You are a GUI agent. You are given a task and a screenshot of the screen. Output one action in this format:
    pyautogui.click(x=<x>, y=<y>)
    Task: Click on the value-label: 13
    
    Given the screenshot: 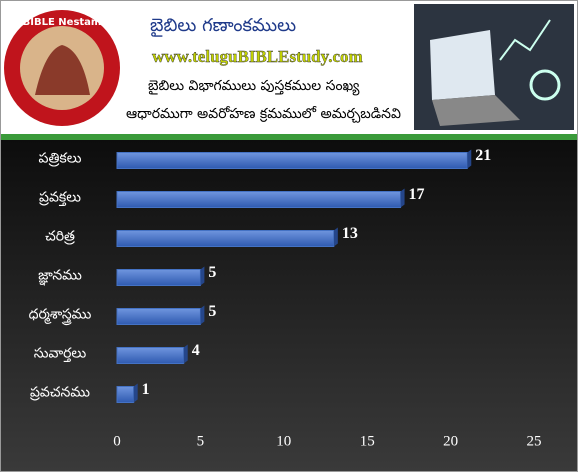 What is the action you would take?
    pyautogui.click(x=350, y=233)
    